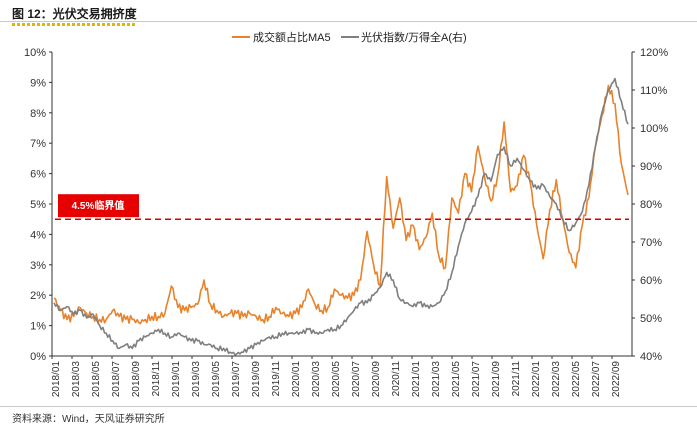 Image resolution: width=697 pixels, height=428 pixels. Describe the element at coordinates (651, 167) in the screenshot. I see `right-tick-label: 90%` at that location.